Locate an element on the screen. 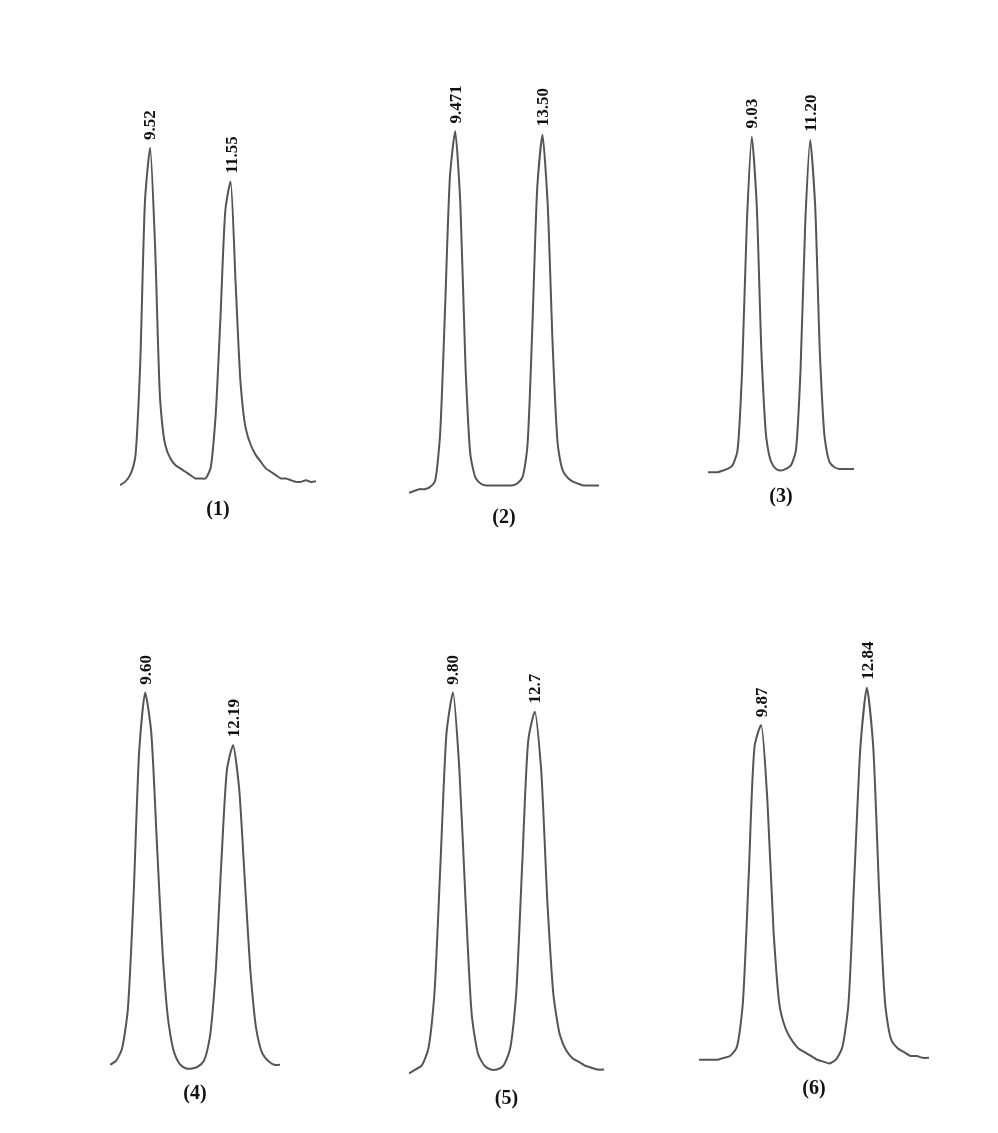  x-axis-title: (1) is located at coordinates (218, 508).